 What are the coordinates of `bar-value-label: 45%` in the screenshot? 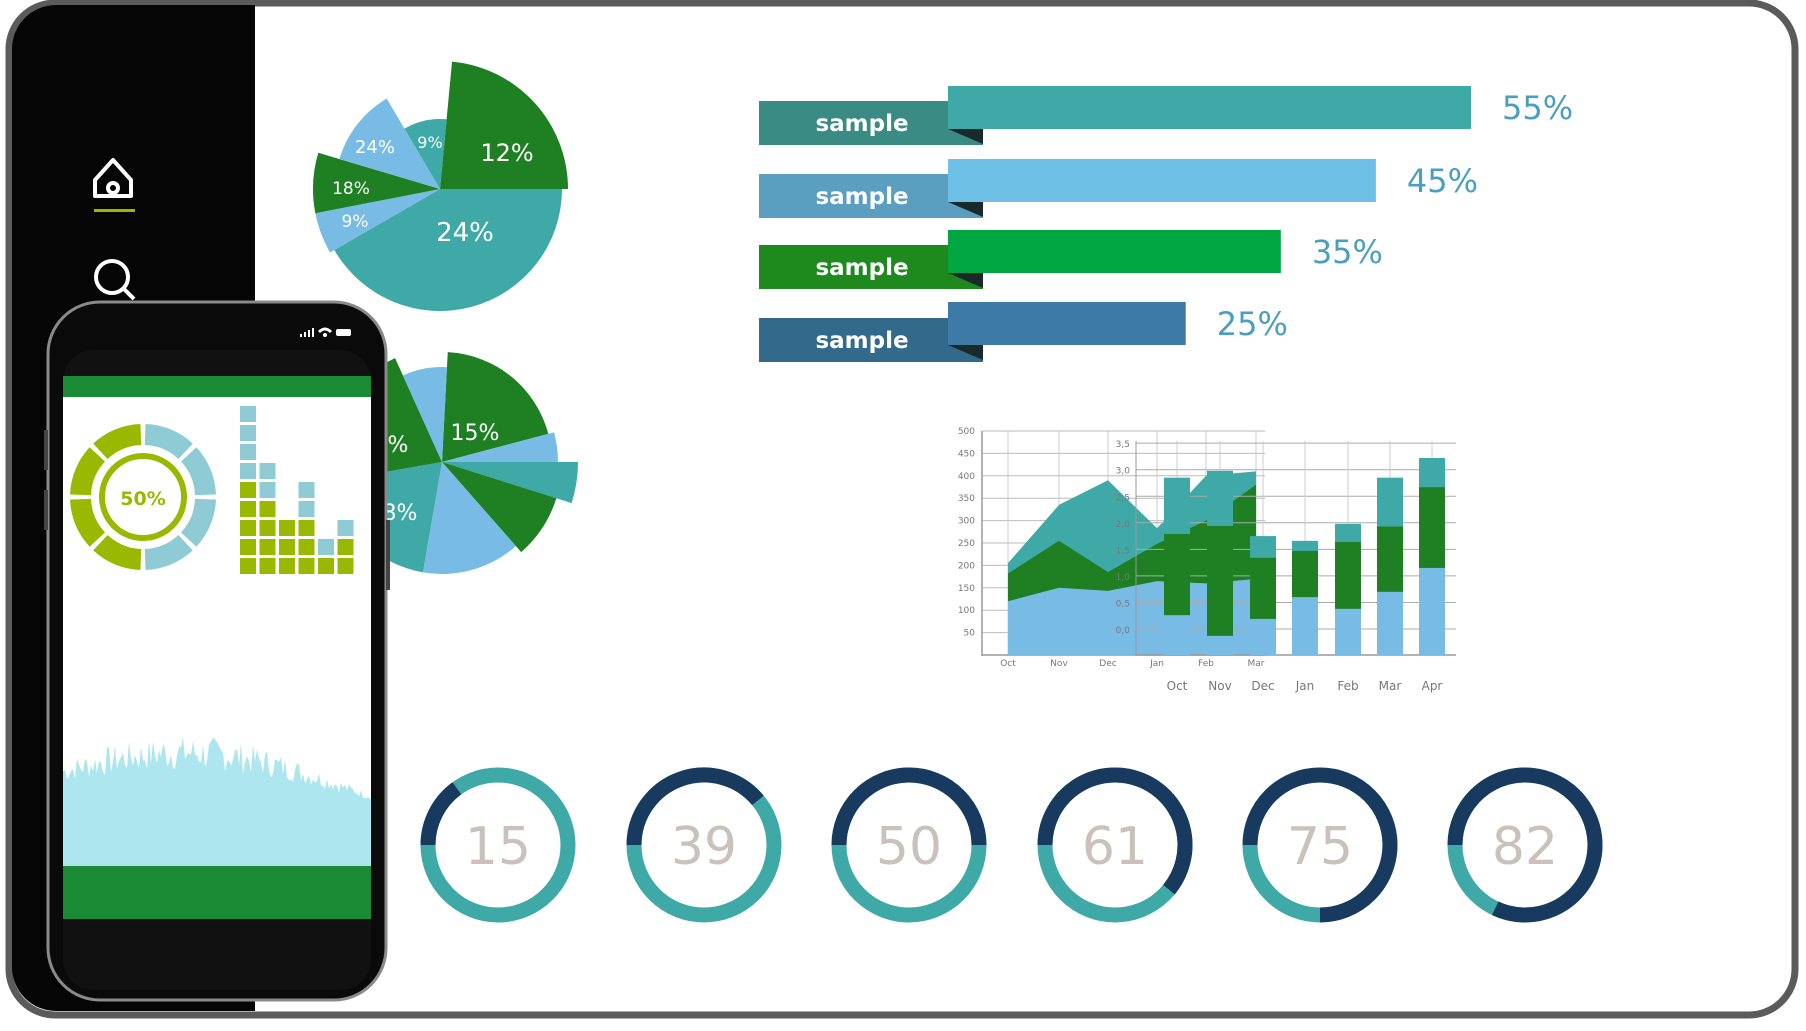 It's located at (1442, 181).